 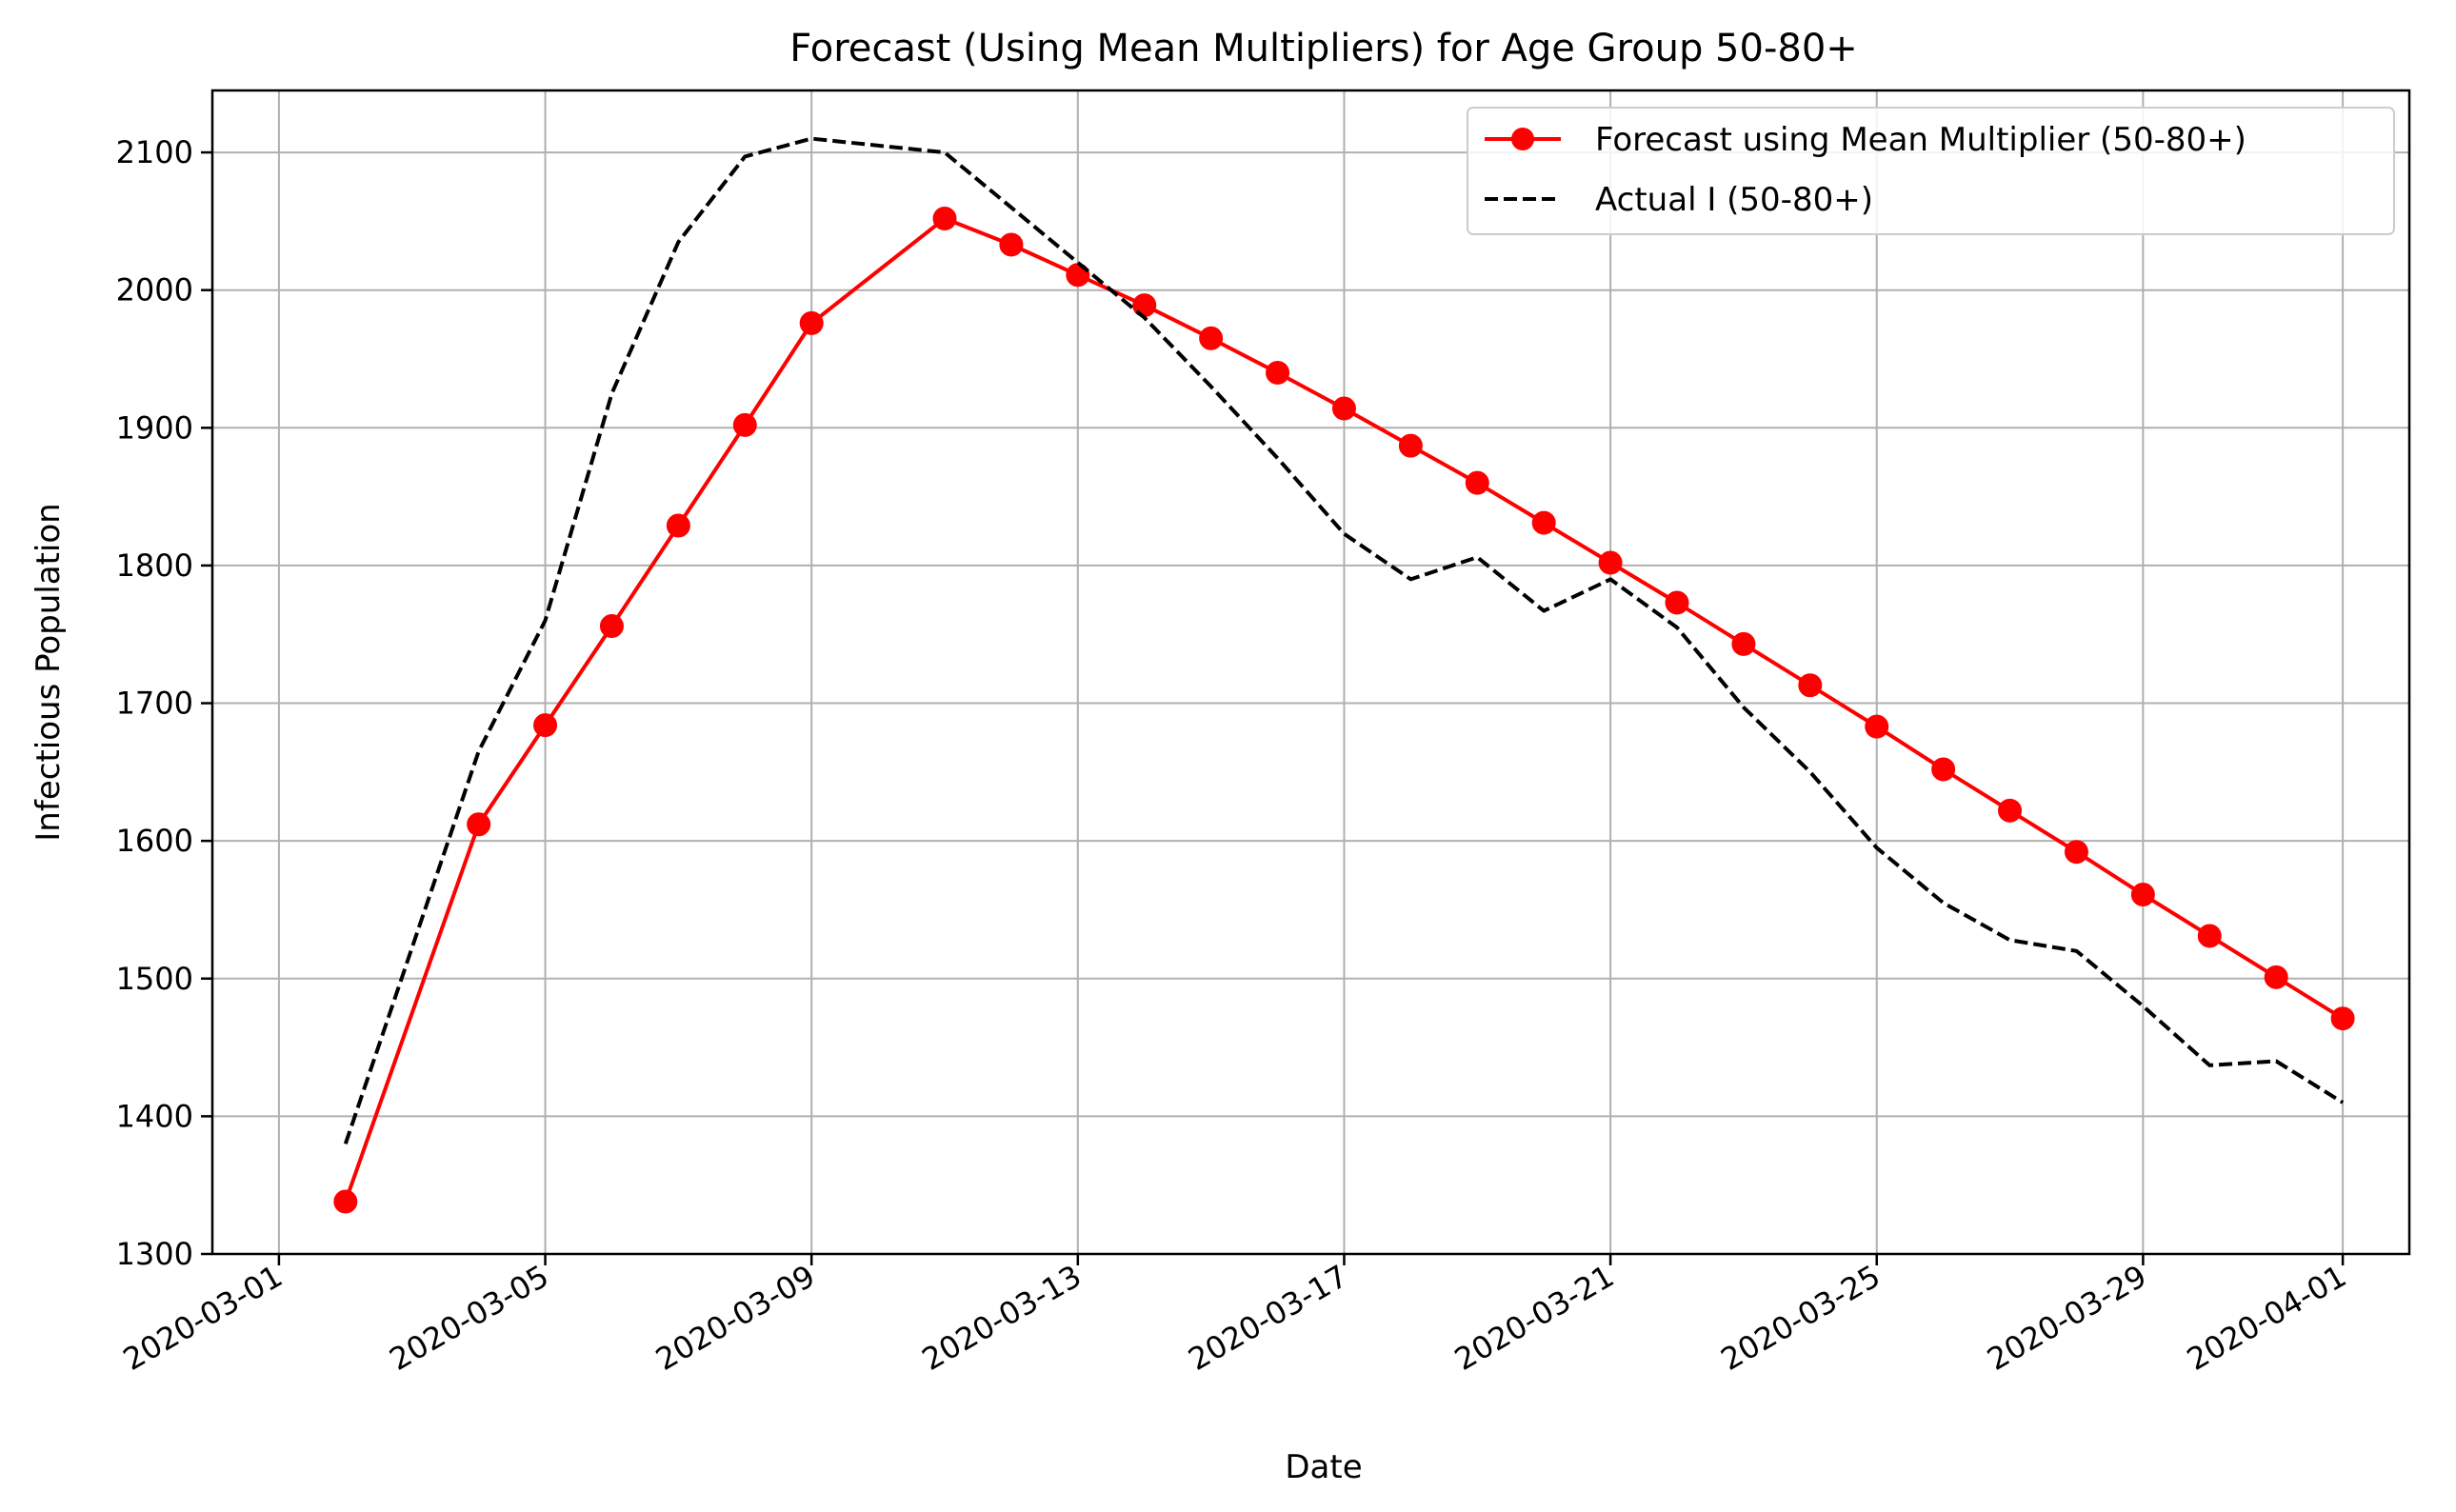 I want to click on x-tick-label: 2020-03-01, so click(x=203, y=1318).